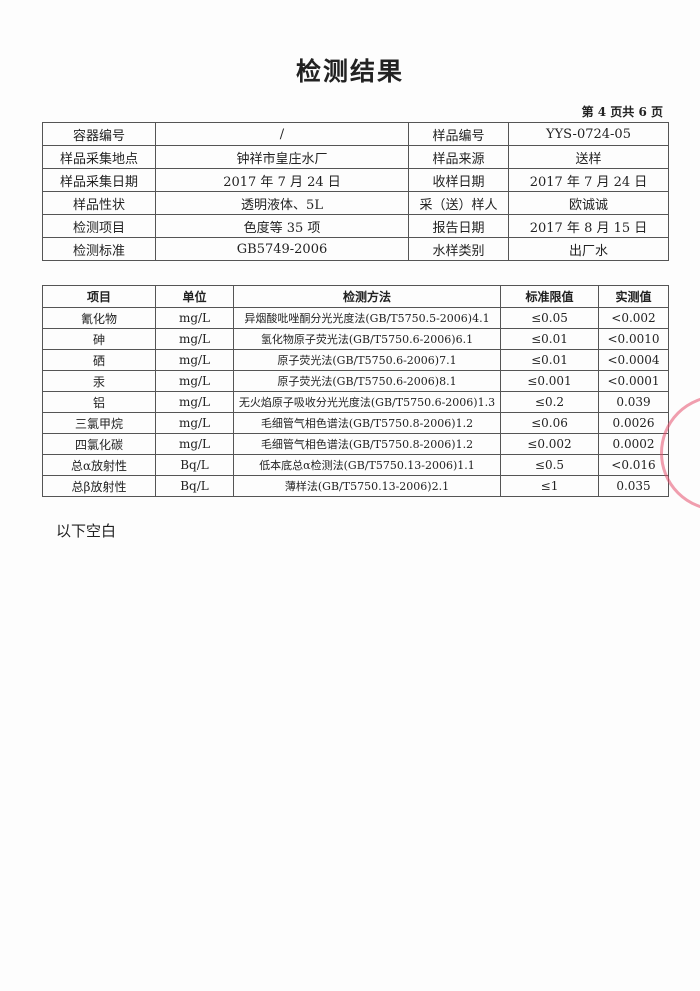  I want to click on info-row: 检测标准 GB5749-2006 水样类别 出厂水, so click(355, 249).